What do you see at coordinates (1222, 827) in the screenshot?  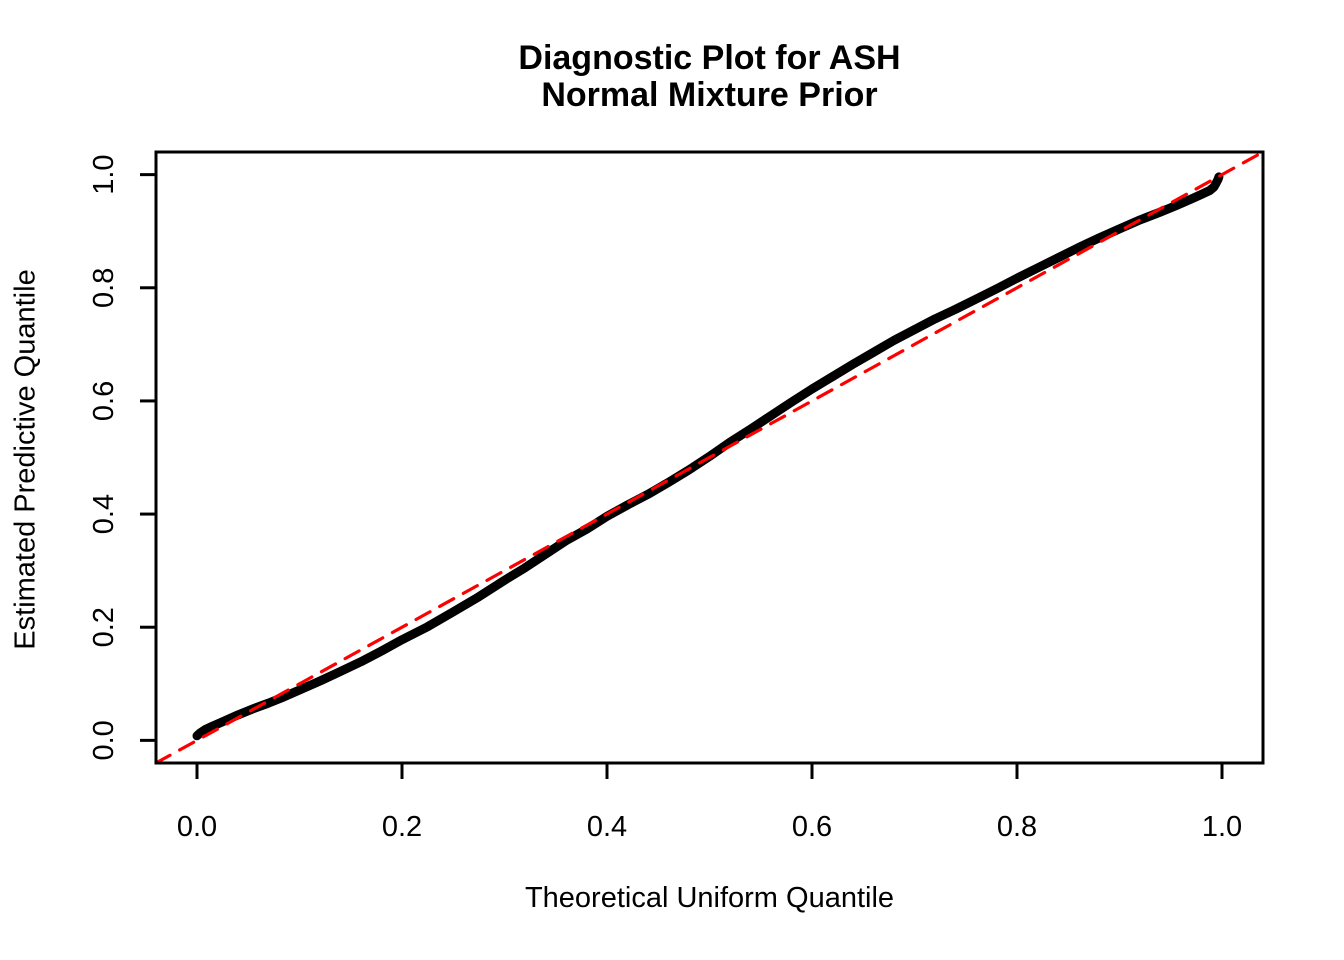 I see `x-tick-label: 1.0` at bounding box center [1222, 827].